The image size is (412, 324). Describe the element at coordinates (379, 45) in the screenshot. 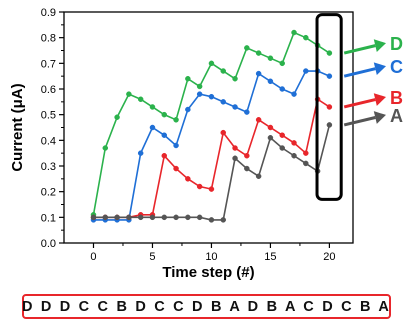

I see `arrow-head-d` at that location.